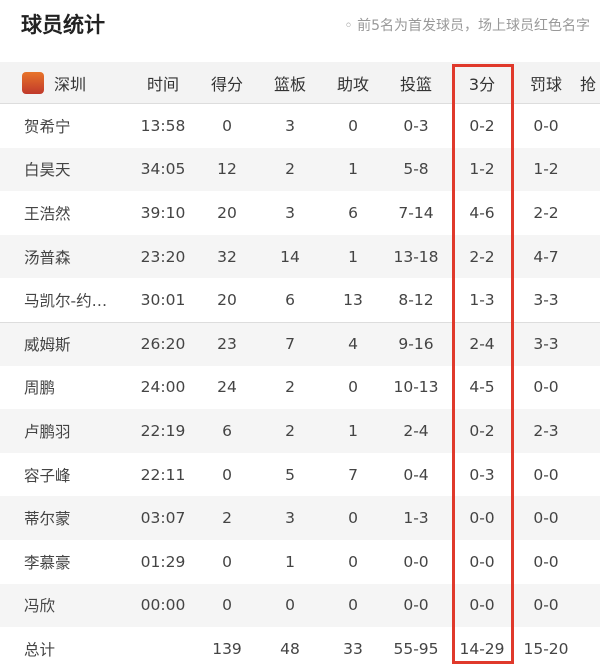 The height and width of the screenshot is (671, 600). Describe the element at coordinates (416, 648) in the screenshot. I see `total-fg: 55-95` at that location.